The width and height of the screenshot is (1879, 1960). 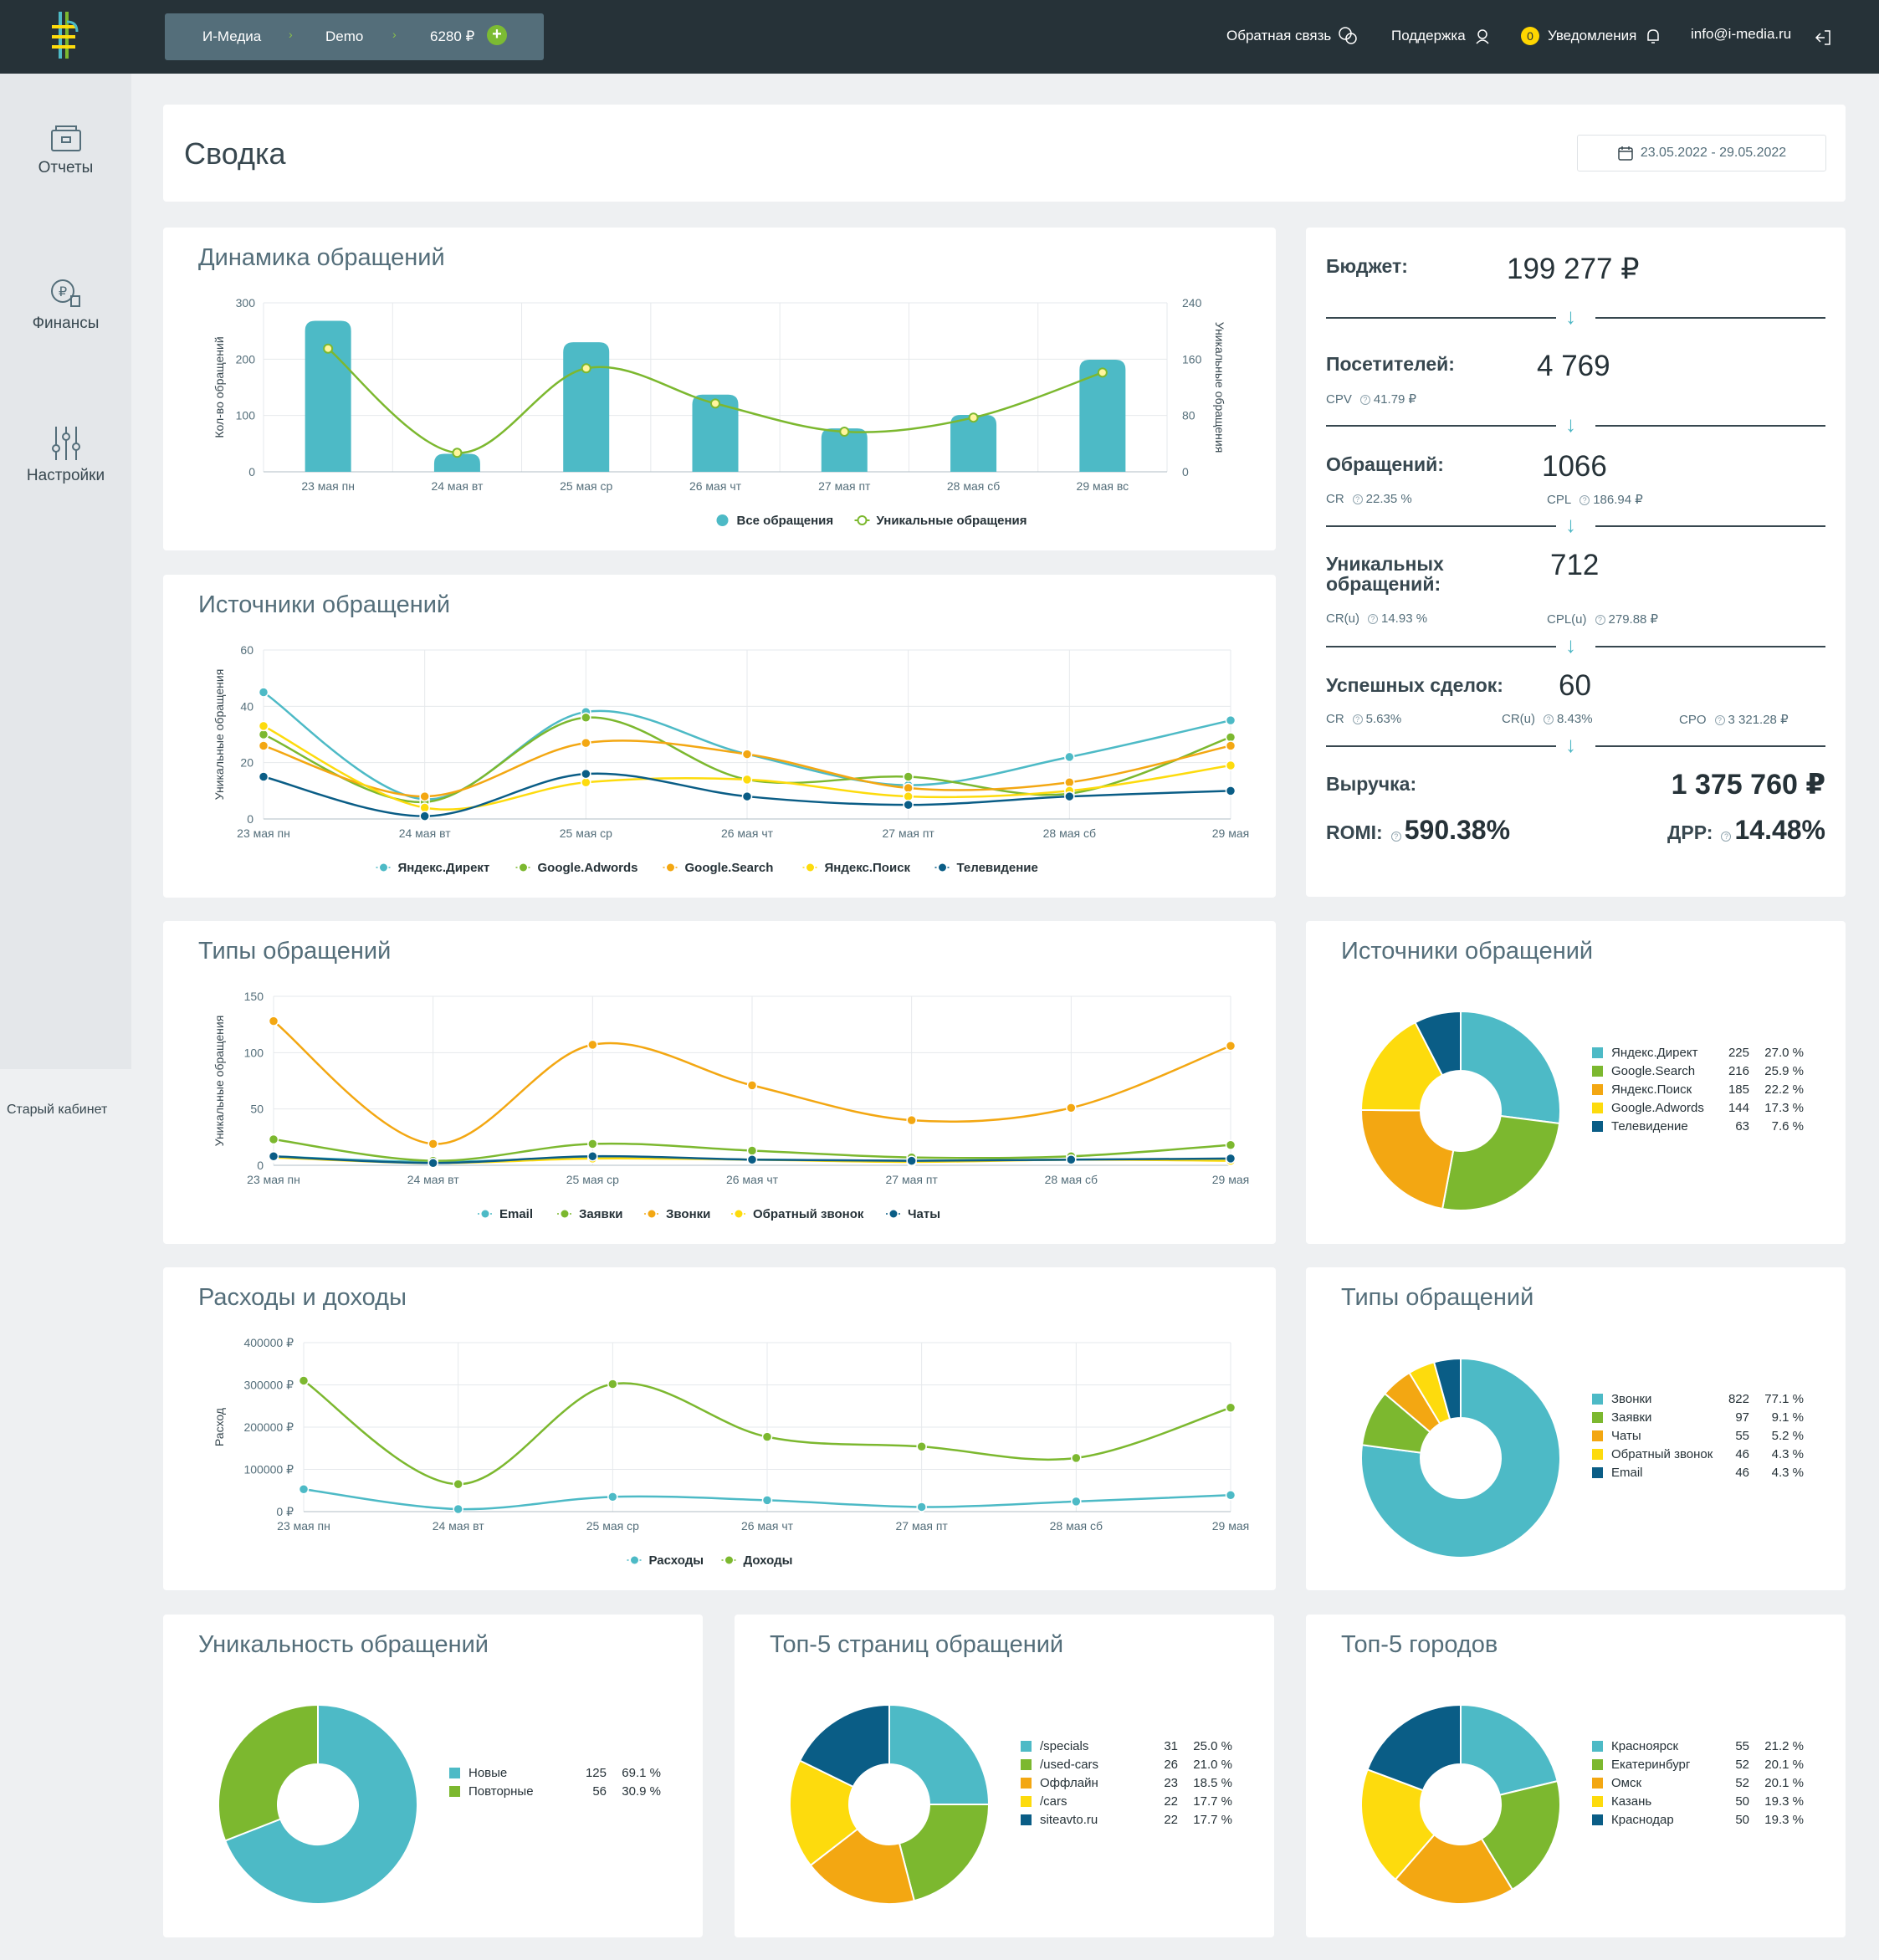 I want to click on arrow-down-icon: ↓, so click(x=1570, y=745).